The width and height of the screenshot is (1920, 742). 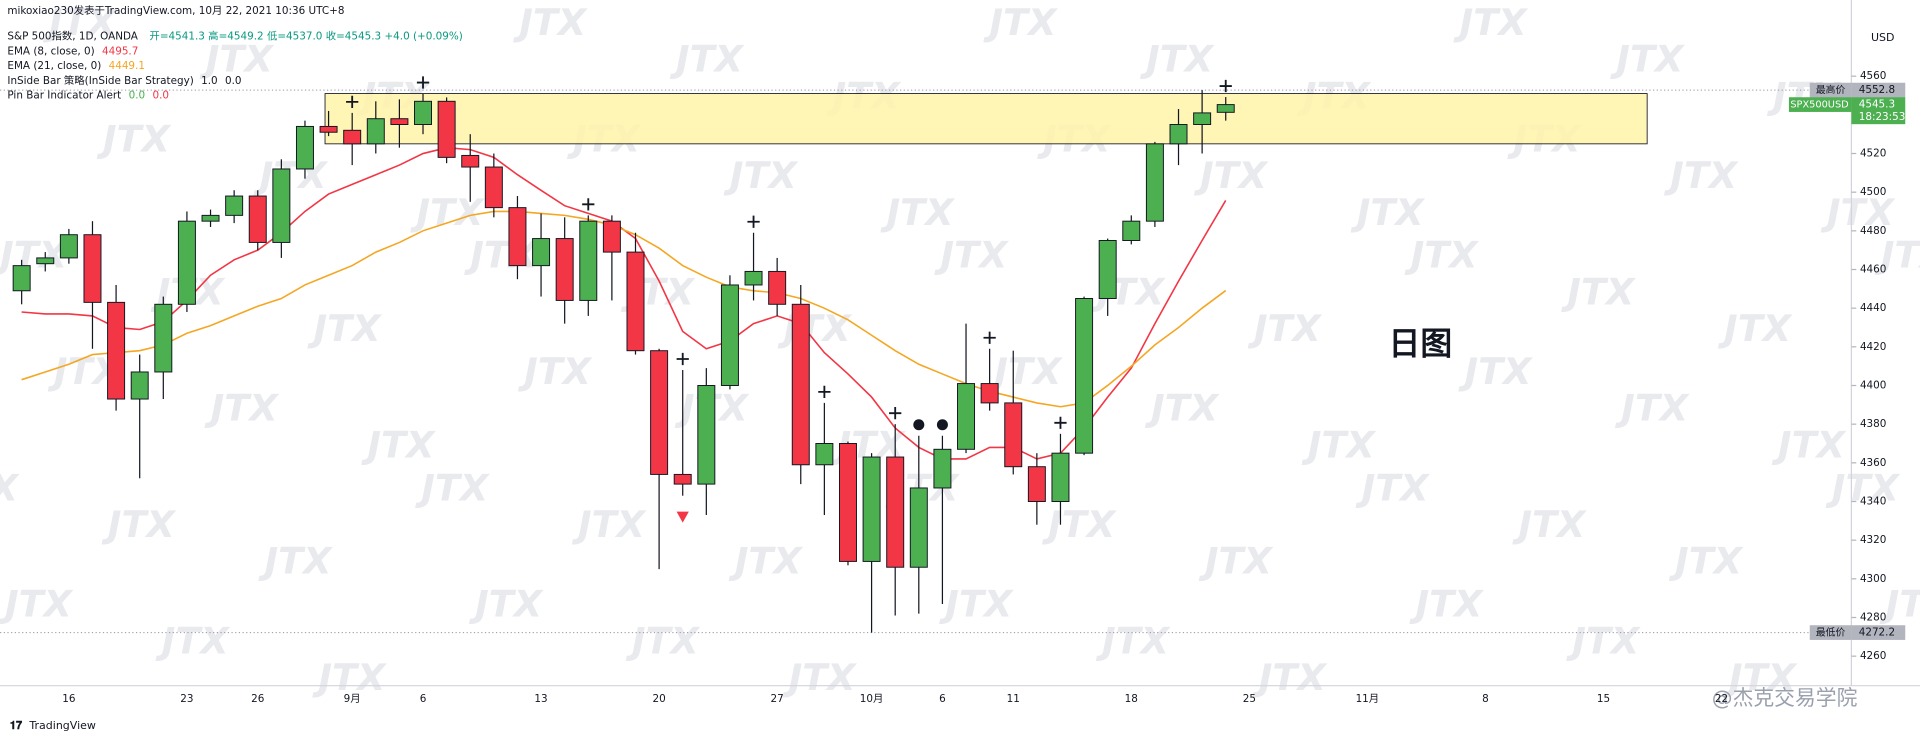 I want to click on legend-item: 1.0, so click(x=209, y=81).